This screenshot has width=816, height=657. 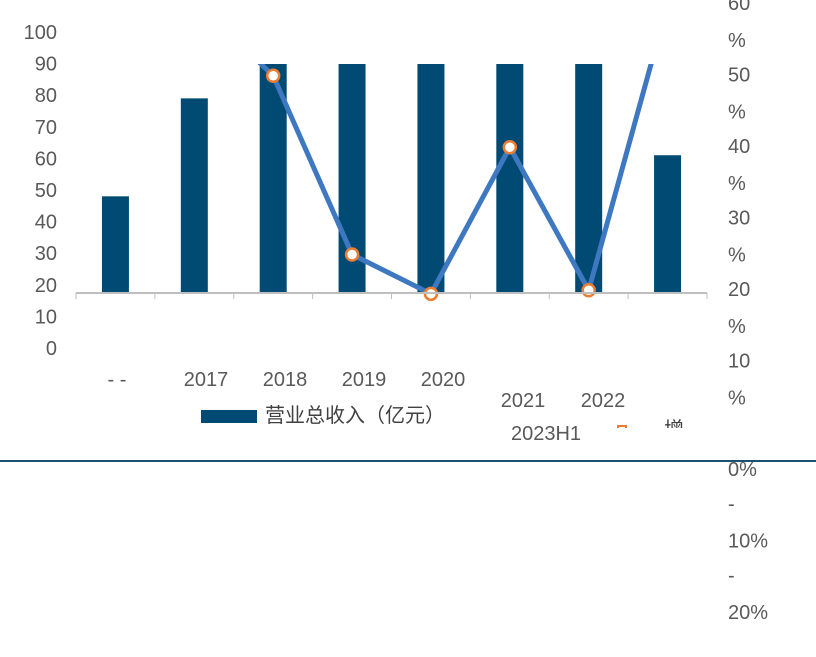 What do you see at coordinates (523, 401) in the screenshot?
I see `x-tick-label: 2021` at bounding box center [523, 401].